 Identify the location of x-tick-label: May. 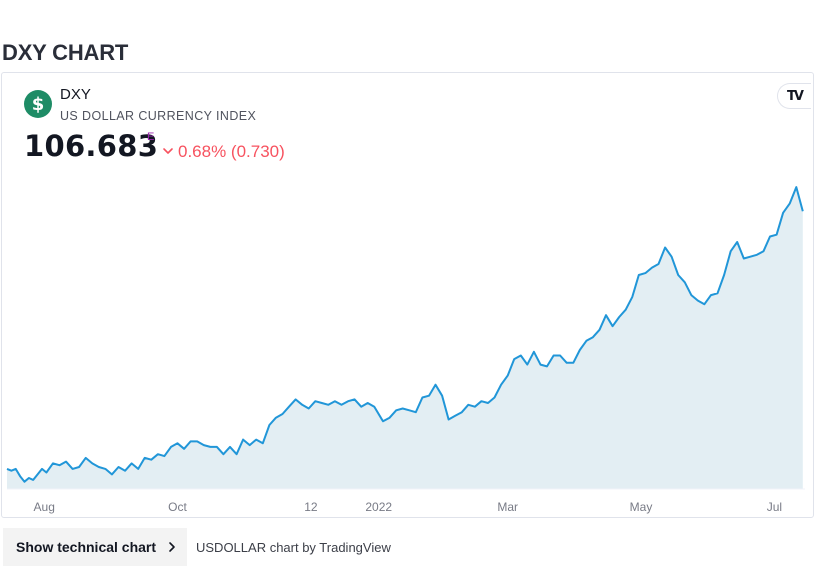
(641, 507).